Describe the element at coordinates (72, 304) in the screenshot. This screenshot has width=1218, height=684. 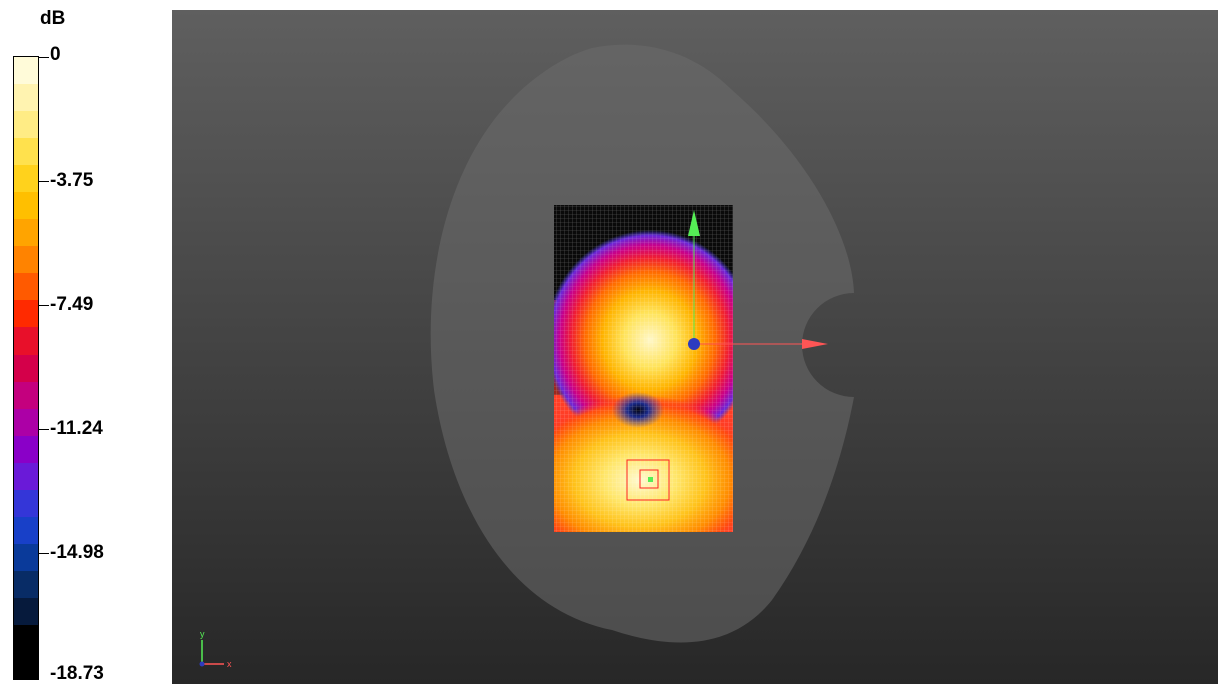
I see `legend-tick-label: -7.49` at that location.